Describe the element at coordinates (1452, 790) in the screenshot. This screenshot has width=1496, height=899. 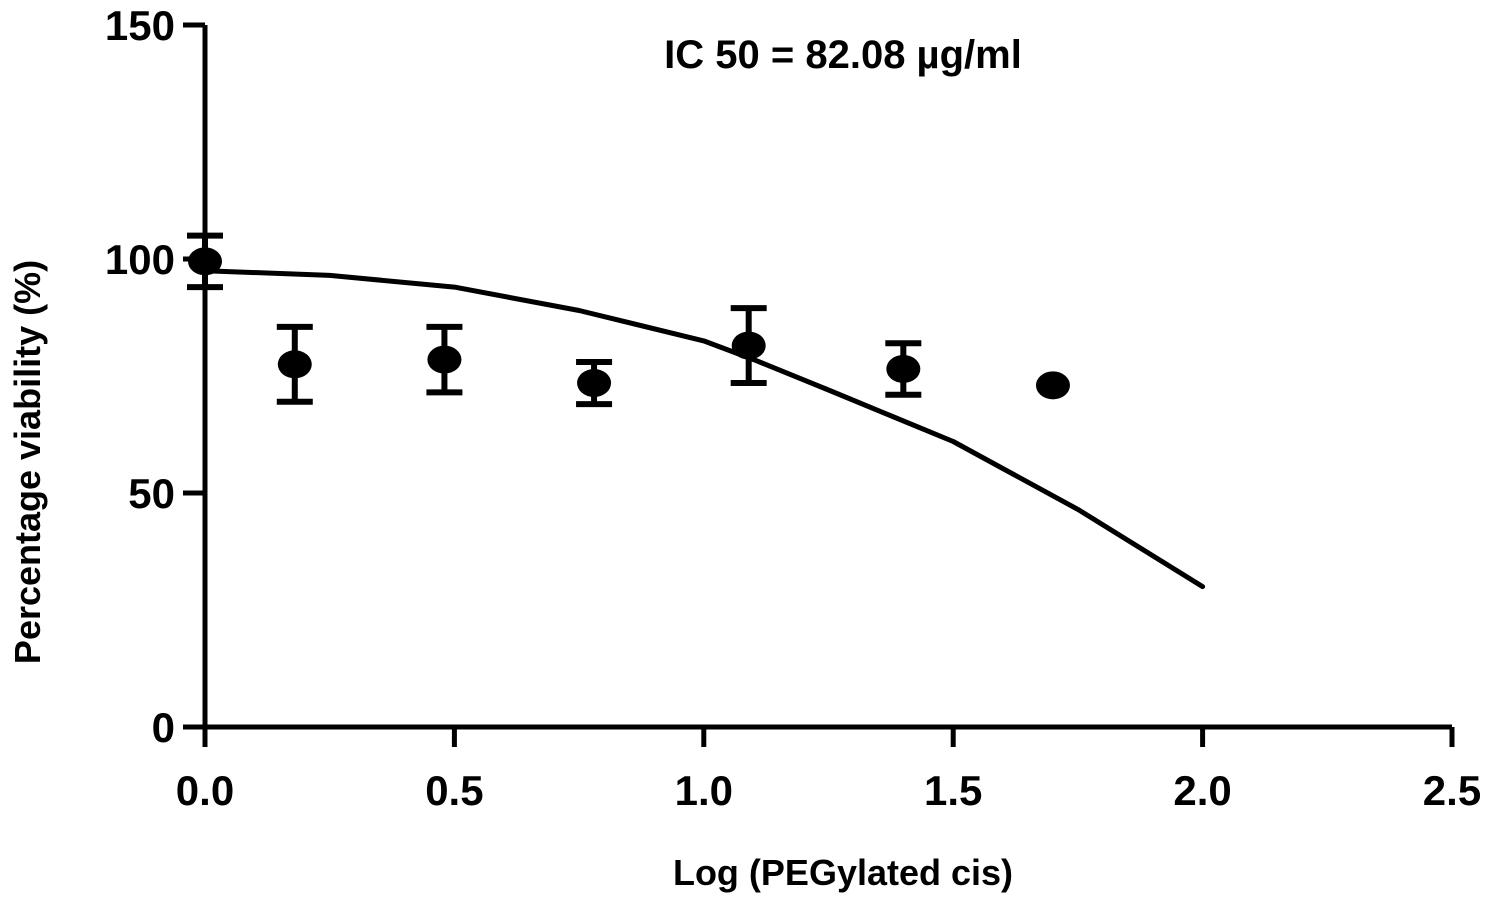
I see `x-tick-label: 2.5` at that location.